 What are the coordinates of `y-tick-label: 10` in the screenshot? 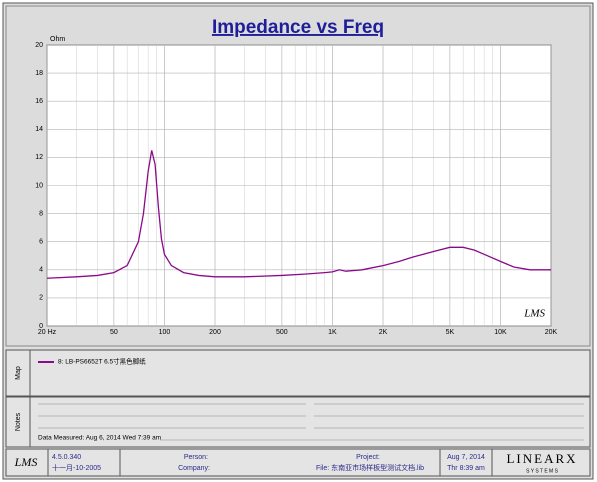 It's located at (39, 185).